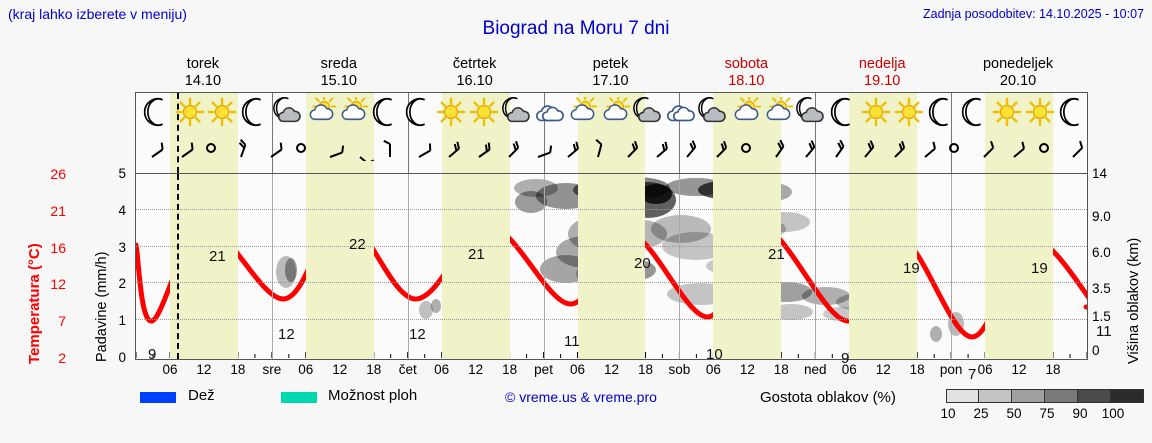 Image resolution: width=1152 pixels, height=443 pixels. I want to click on x-tick-label-11: pet, so click(543, 369).